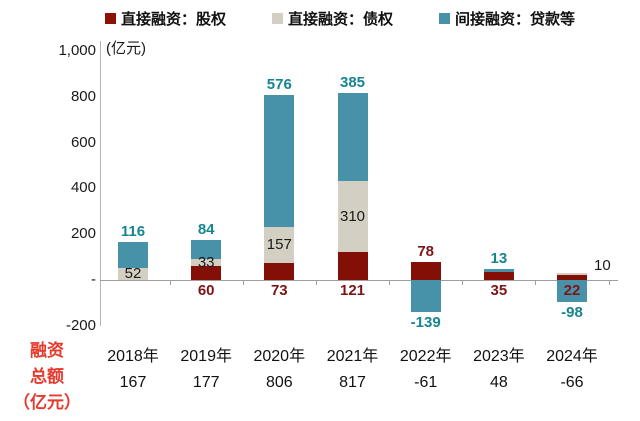  Describe the element at coordinates (572, 356) in the screenshot. I see `x-axis-category-label: 2024年` at that location.